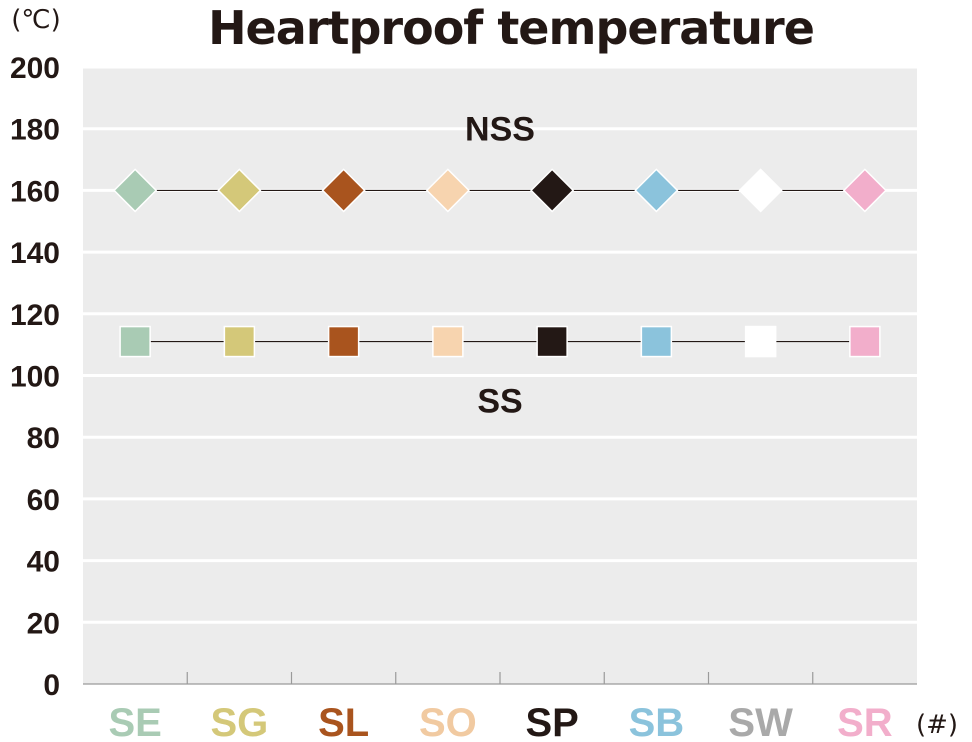 This screenshot has height=742, width=972. What do you see at coordinates (864, 190) in the screenshot?
I see `marker-nss-sr` at bounding box center [864, 190].